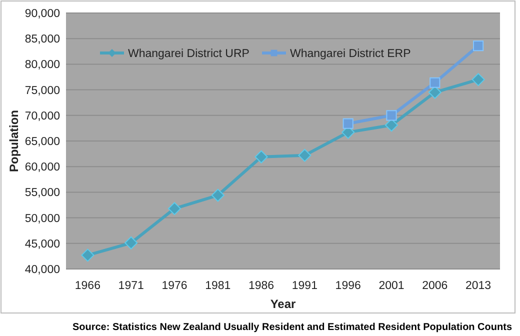 This screenshot has height=336, width=520. Describe the element at coordinates (391, 286) in the screenshot. I see `x-tick-label: 2001` at that location.